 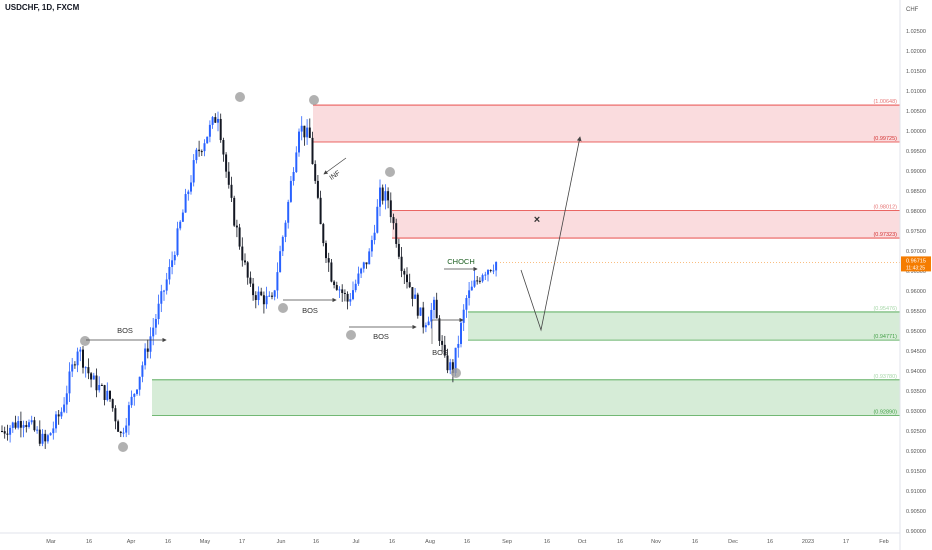 I want to click on y-tick-label: 1.01000, so click(x=916, y=92).